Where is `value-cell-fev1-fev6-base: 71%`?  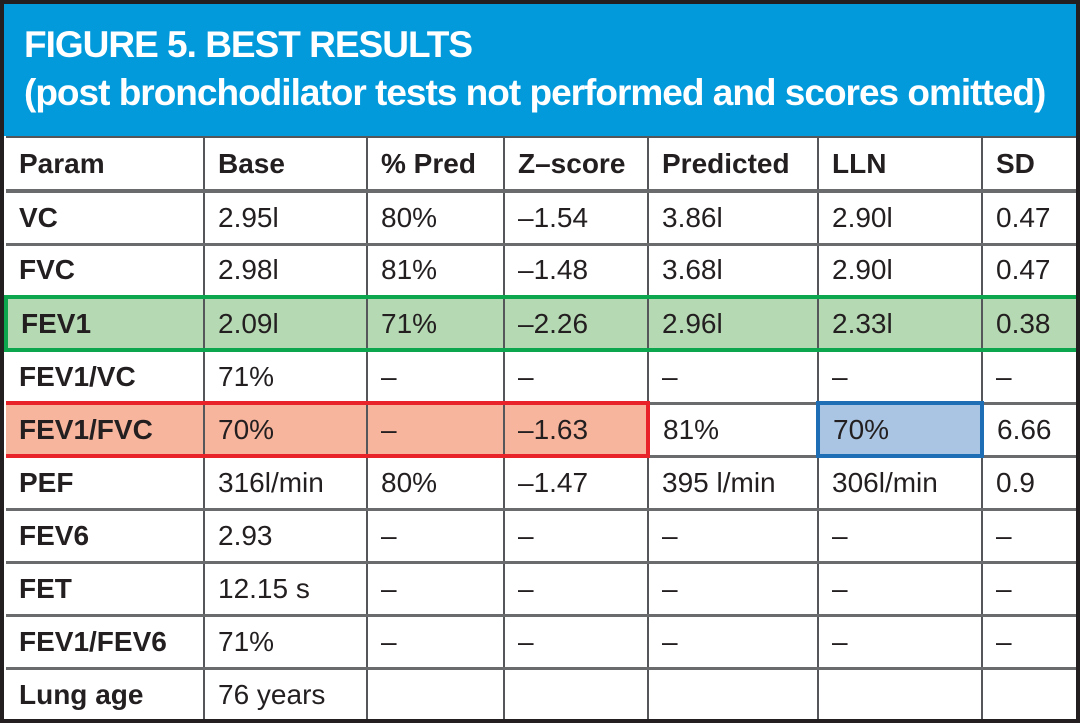
value-cell-fev1-fev6-base: 71% is located at coordinates (285, 641).